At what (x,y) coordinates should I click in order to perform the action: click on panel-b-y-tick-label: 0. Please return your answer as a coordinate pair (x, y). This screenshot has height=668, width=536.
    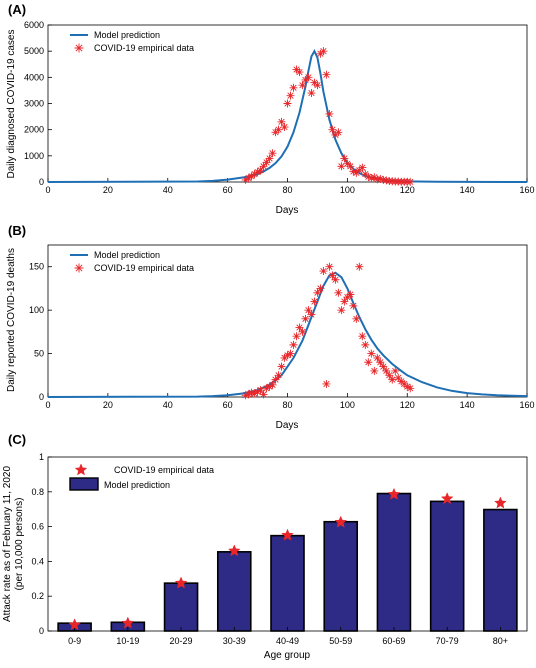
    Looking at the image, I should click on (41, 397).